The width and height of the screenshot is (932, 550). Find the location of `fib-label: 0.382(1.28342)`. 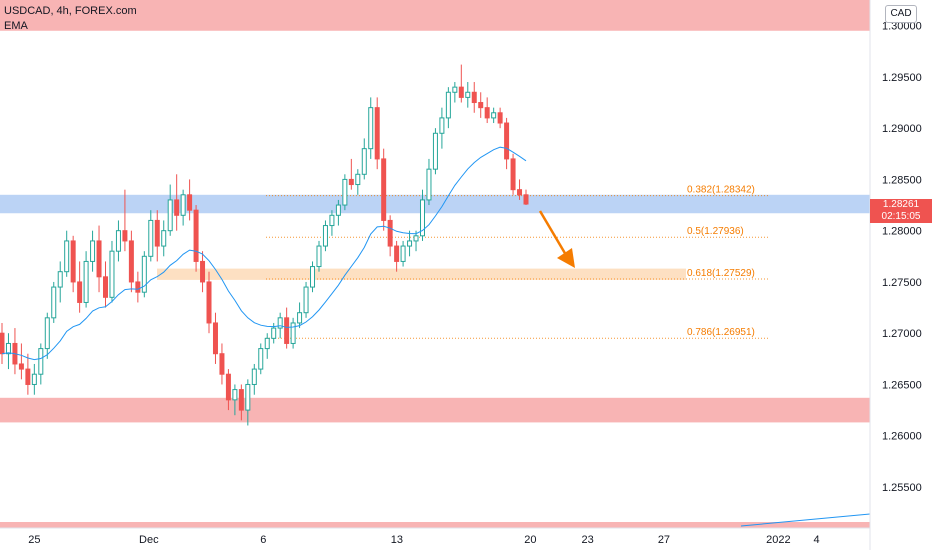

fib-label: 0.382(1.28342) is located at coordinates (721, 190).